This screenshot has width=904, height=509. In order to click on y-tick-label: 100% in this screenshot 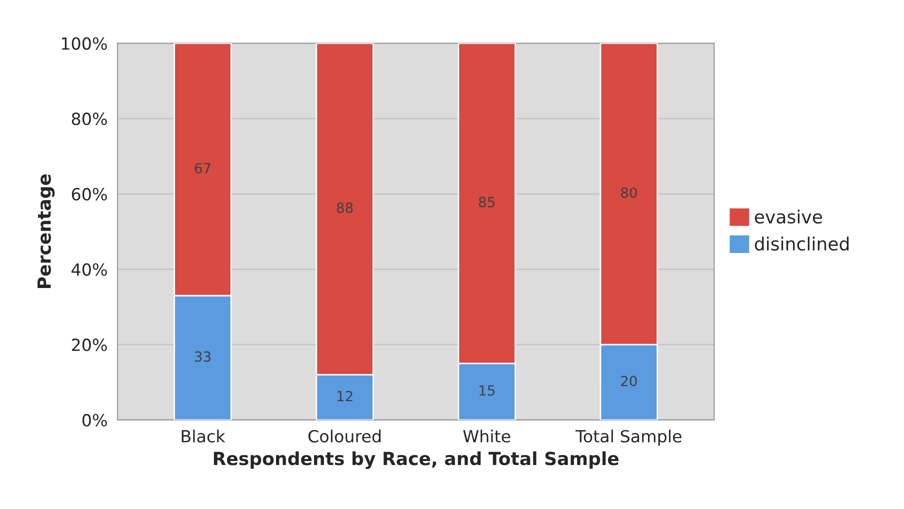, I will do `click(84, 43)`.